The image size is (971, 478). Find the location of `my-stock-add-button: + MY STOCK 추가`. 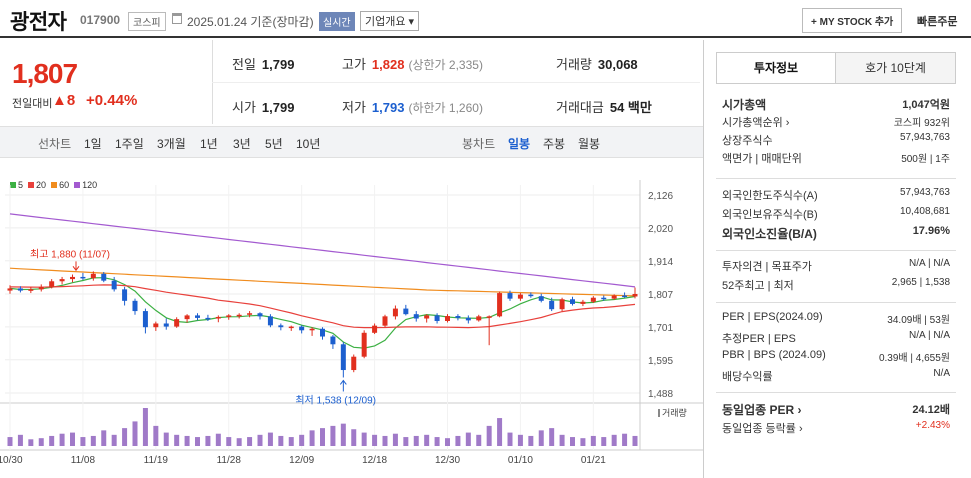

my-stock-add-button: + MY STOCK 추가 is located at coordinates (852, 20).